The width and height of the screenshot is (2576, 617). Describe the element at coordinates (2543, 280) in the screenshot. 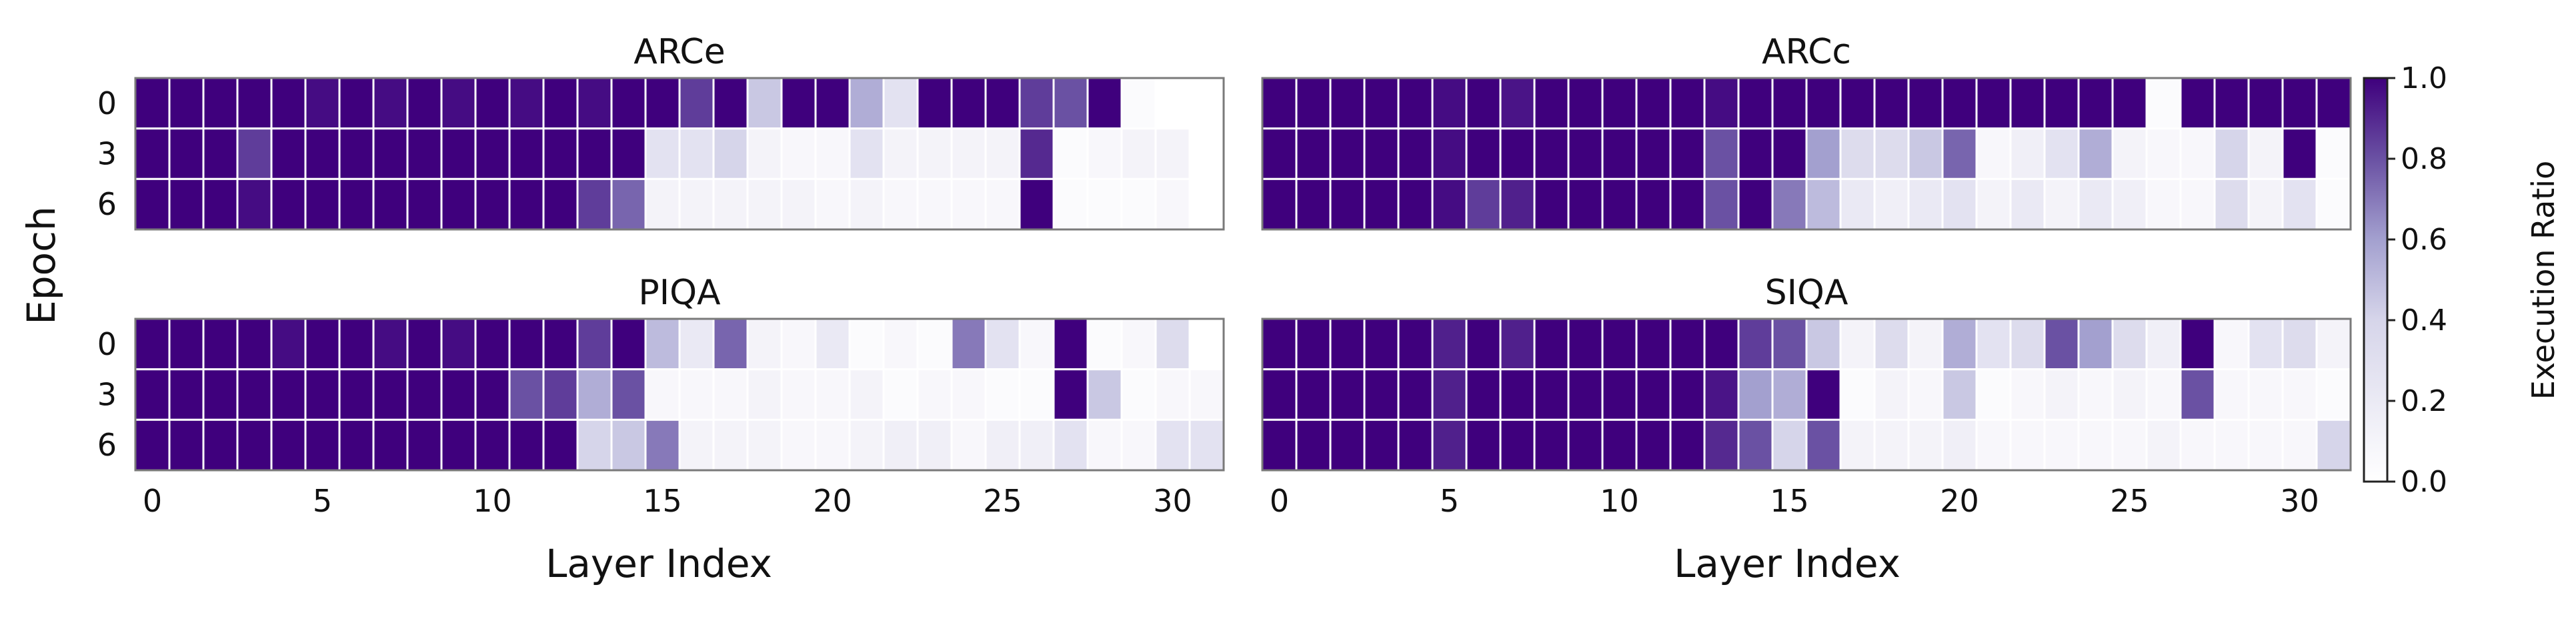

I see `colorbar-label: Execution Ratio` at that location.